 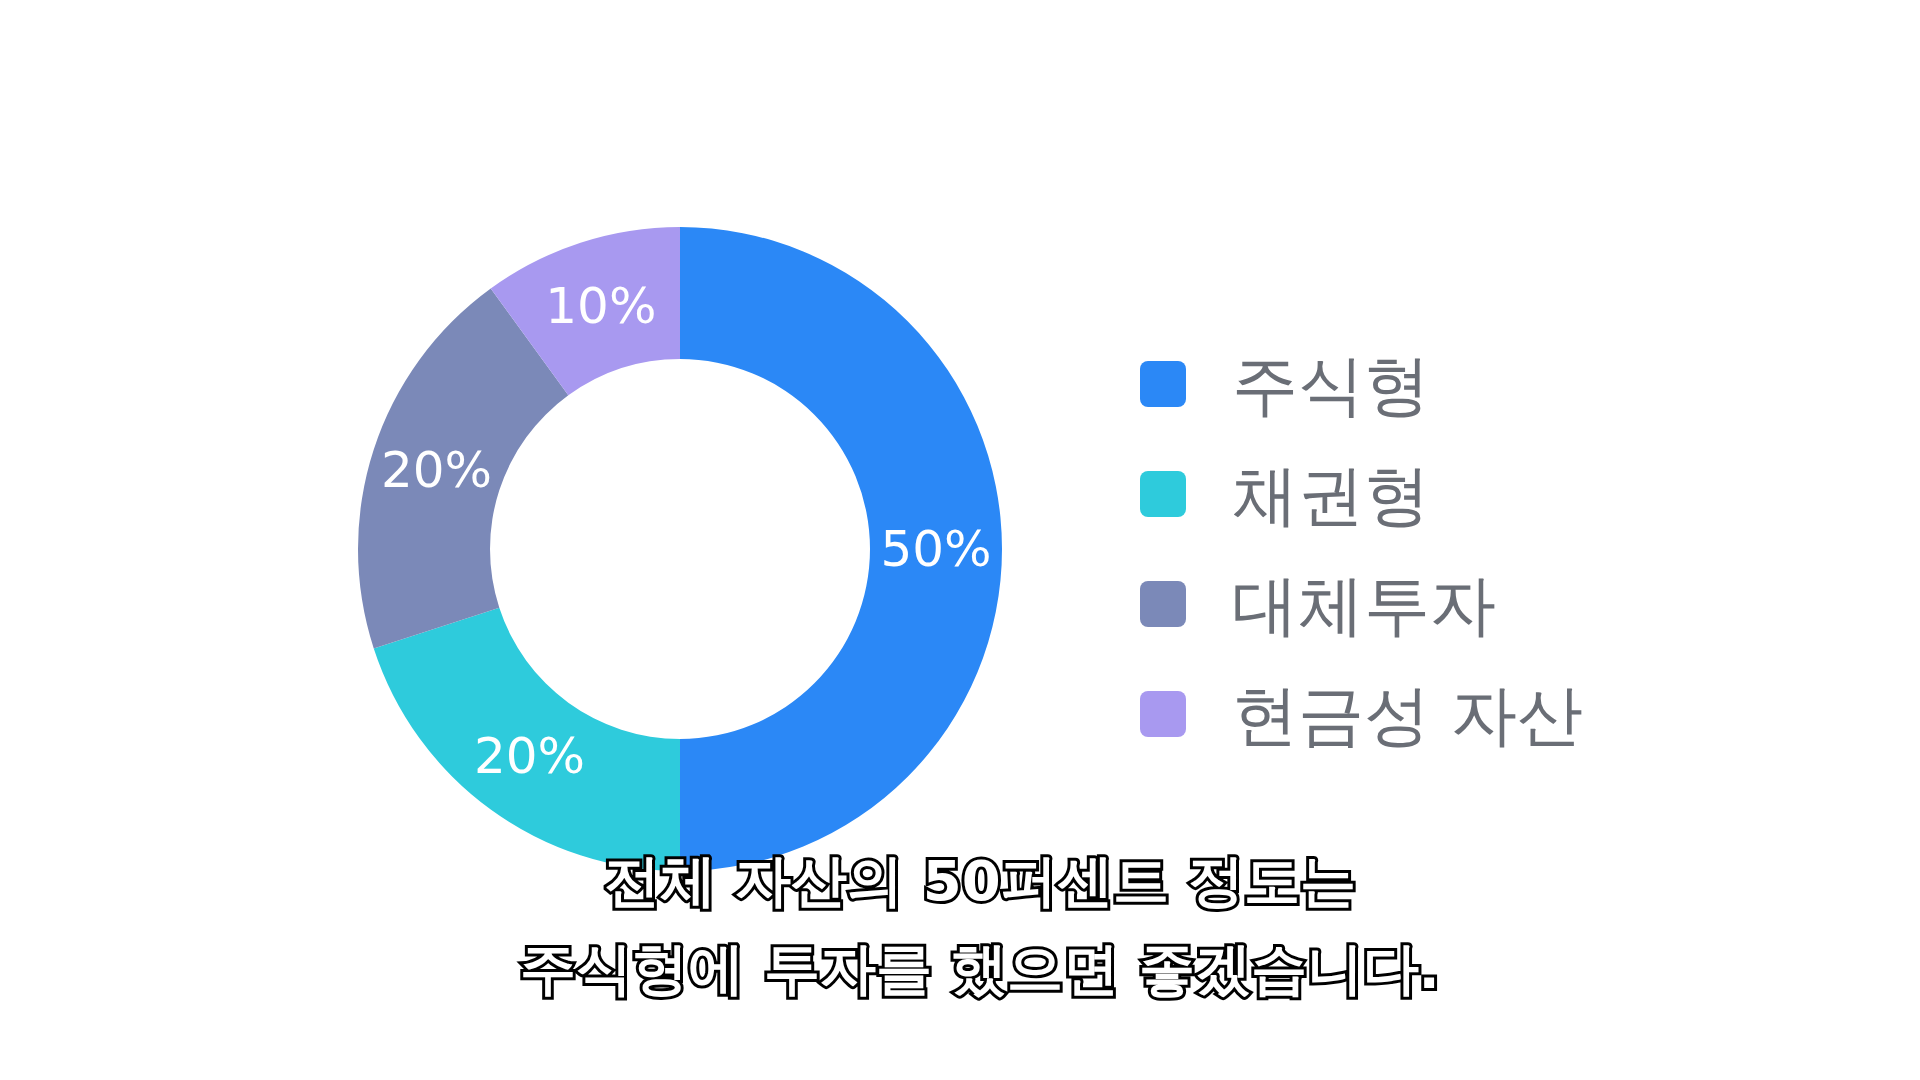 What do you see at coordinates (1364, 605) in the screenshot?
I see `legend-label: 대체투자` at bounding box center [1364, 605].